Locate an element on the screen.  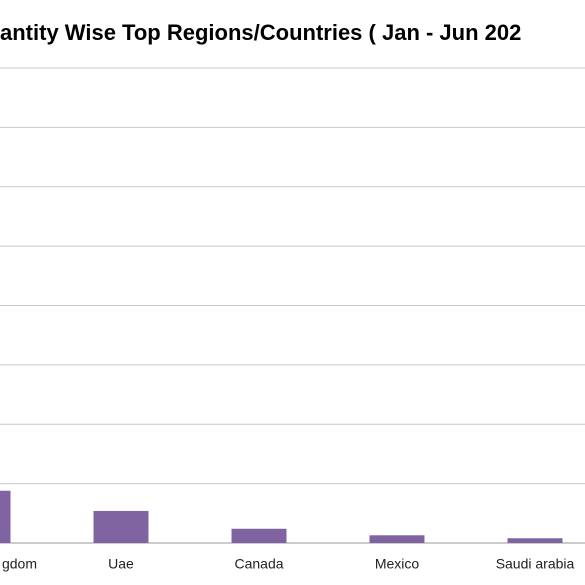
x-tick-label: Saudi arabia is located at coordinates (535, 564).